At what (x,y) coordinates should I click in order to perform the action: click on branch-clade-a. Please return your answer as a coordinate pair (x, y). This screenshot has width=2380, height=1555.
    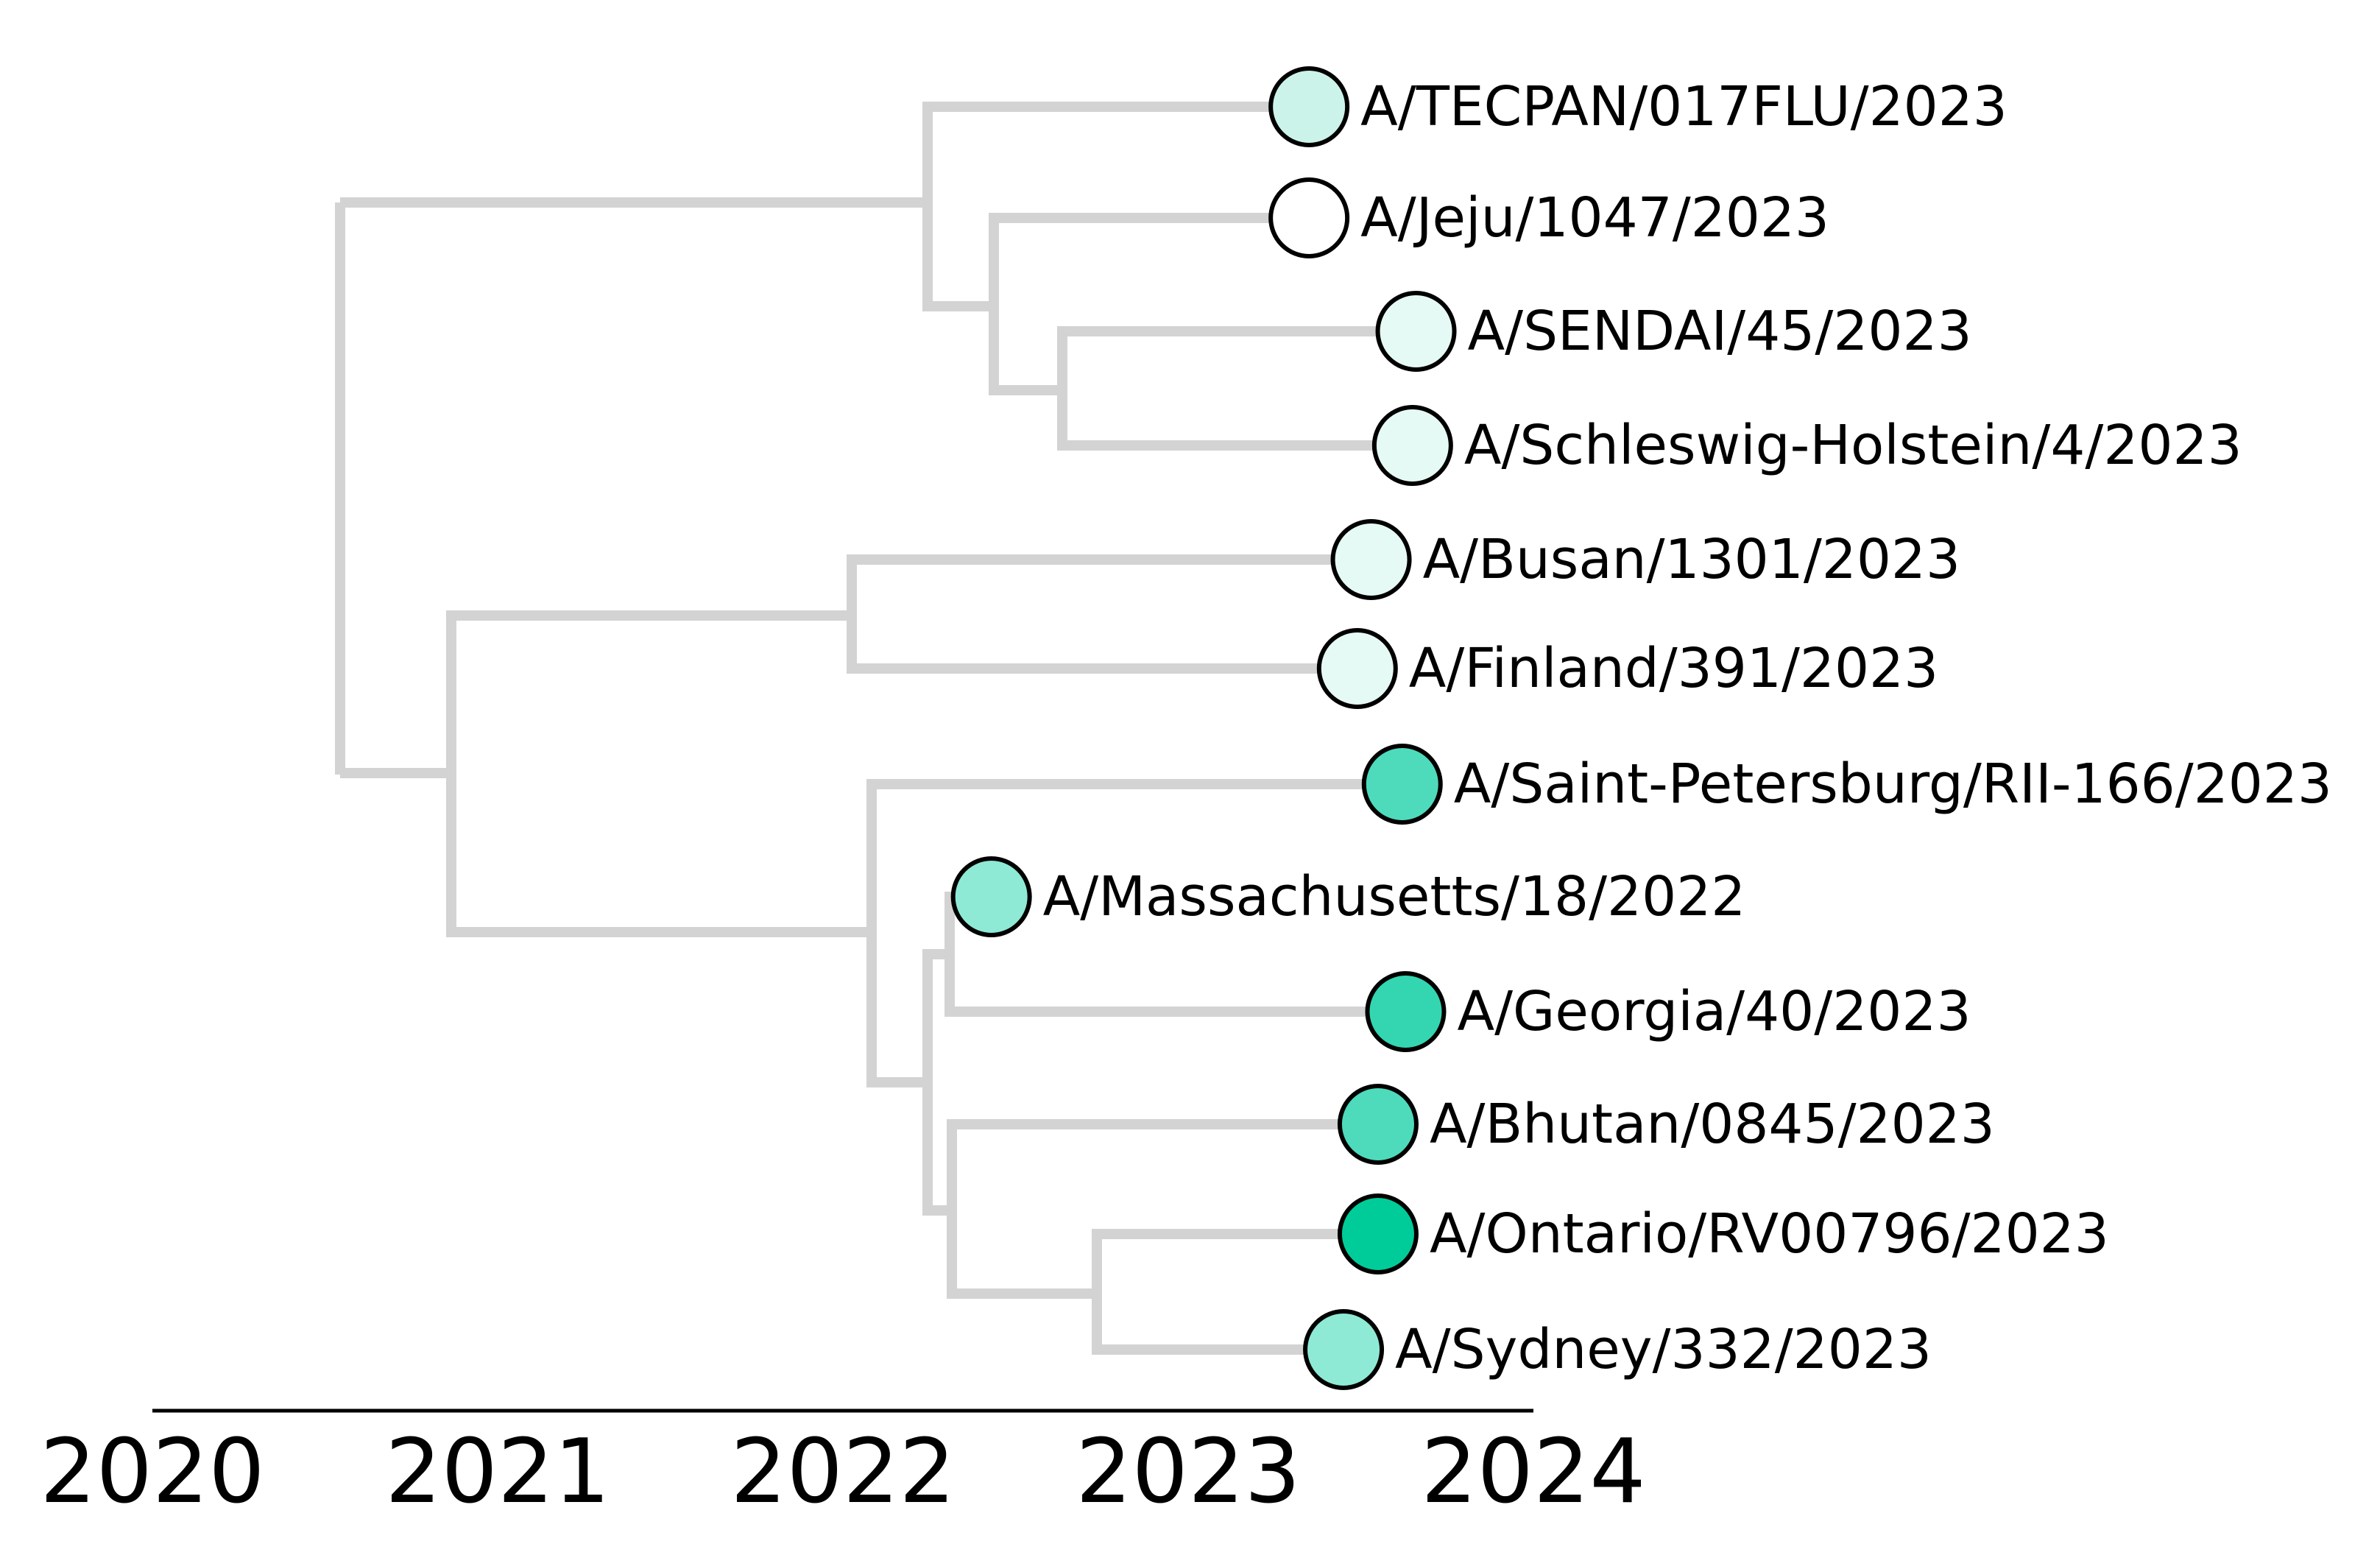
    Looking at the image, I should click on (1117, 207).